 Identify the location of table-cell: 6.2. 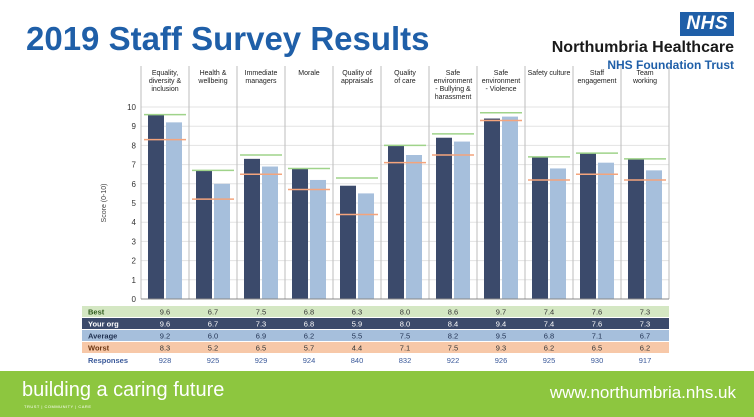
(309, 336).